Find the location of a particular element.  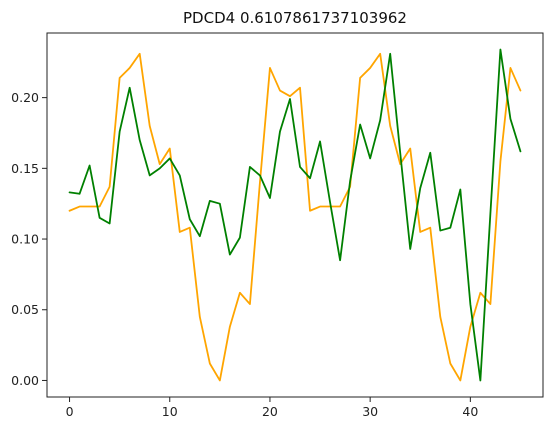

x-tick-label: 0 is located at coordinates (70, 411).